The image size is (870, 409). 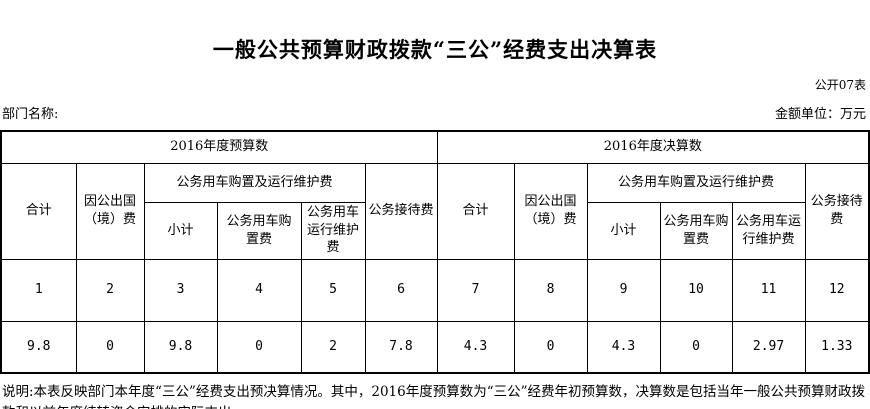 What do you see at coordinates (333, 290) in the screenshot?
I see `column-number: 5` at bounding box center [333, 290].